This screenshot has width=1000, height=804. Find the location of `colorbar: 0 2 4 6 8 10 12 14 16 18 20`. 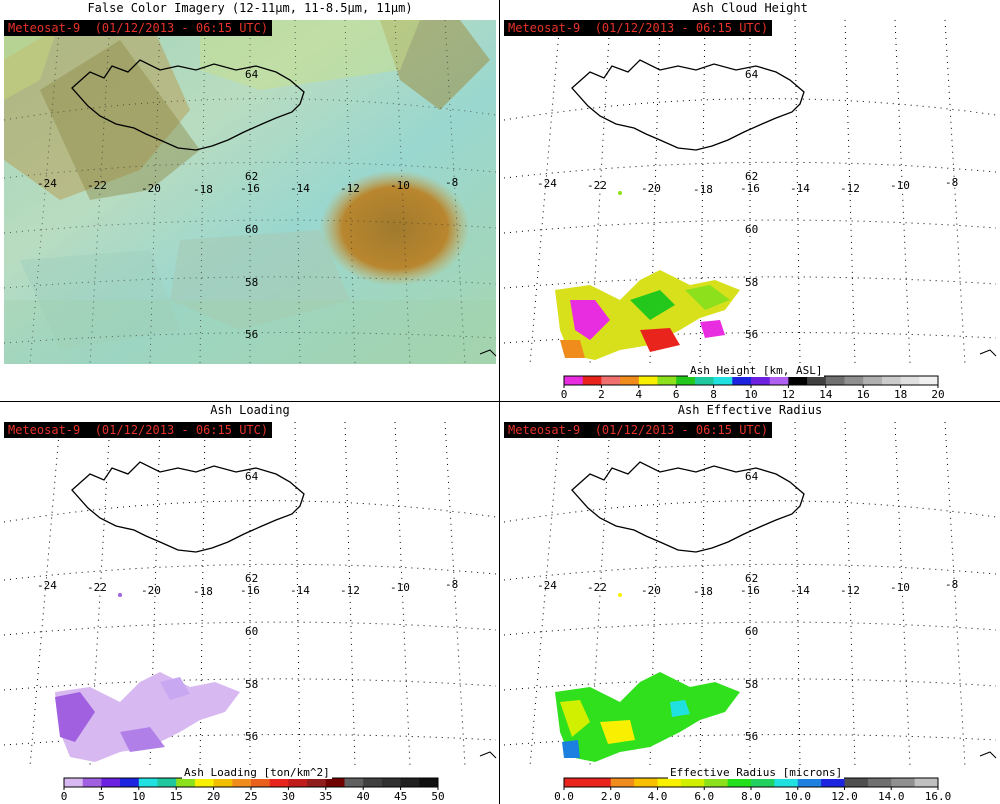

colorbar: 0 2 4 6 8 10 12 14 16 18 20 is located at coordinates (753, 388).